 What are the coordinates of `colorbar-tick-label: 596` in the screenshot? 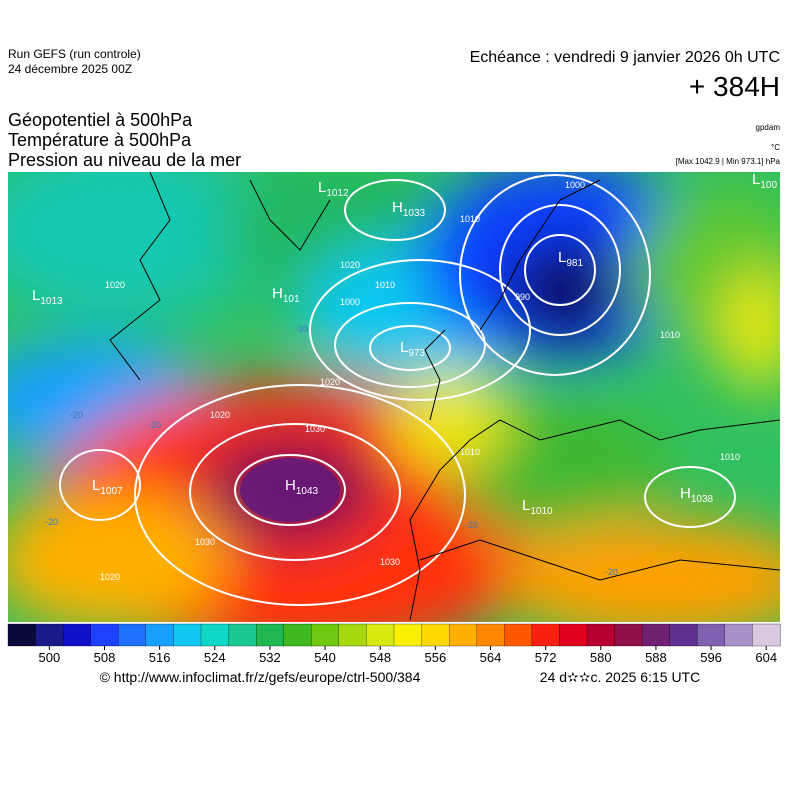 It's located at (711, 657).